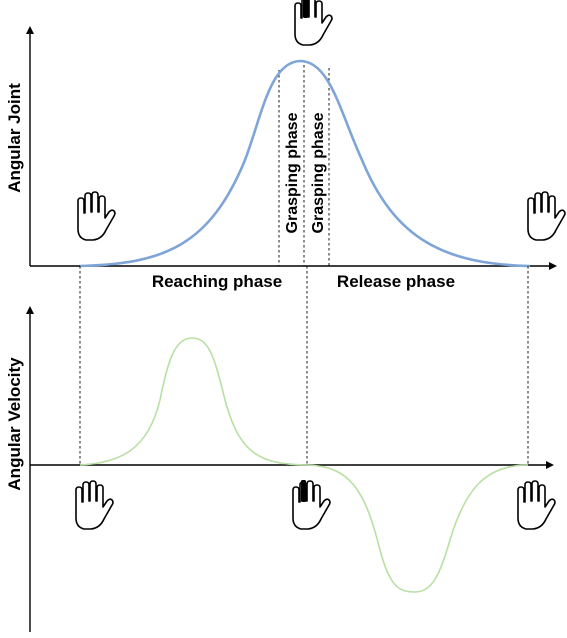 The height and width of the screenshot is (638, 567). I want to click on bottom-y-axis-label: Angular Velocity, so click(14, 424).